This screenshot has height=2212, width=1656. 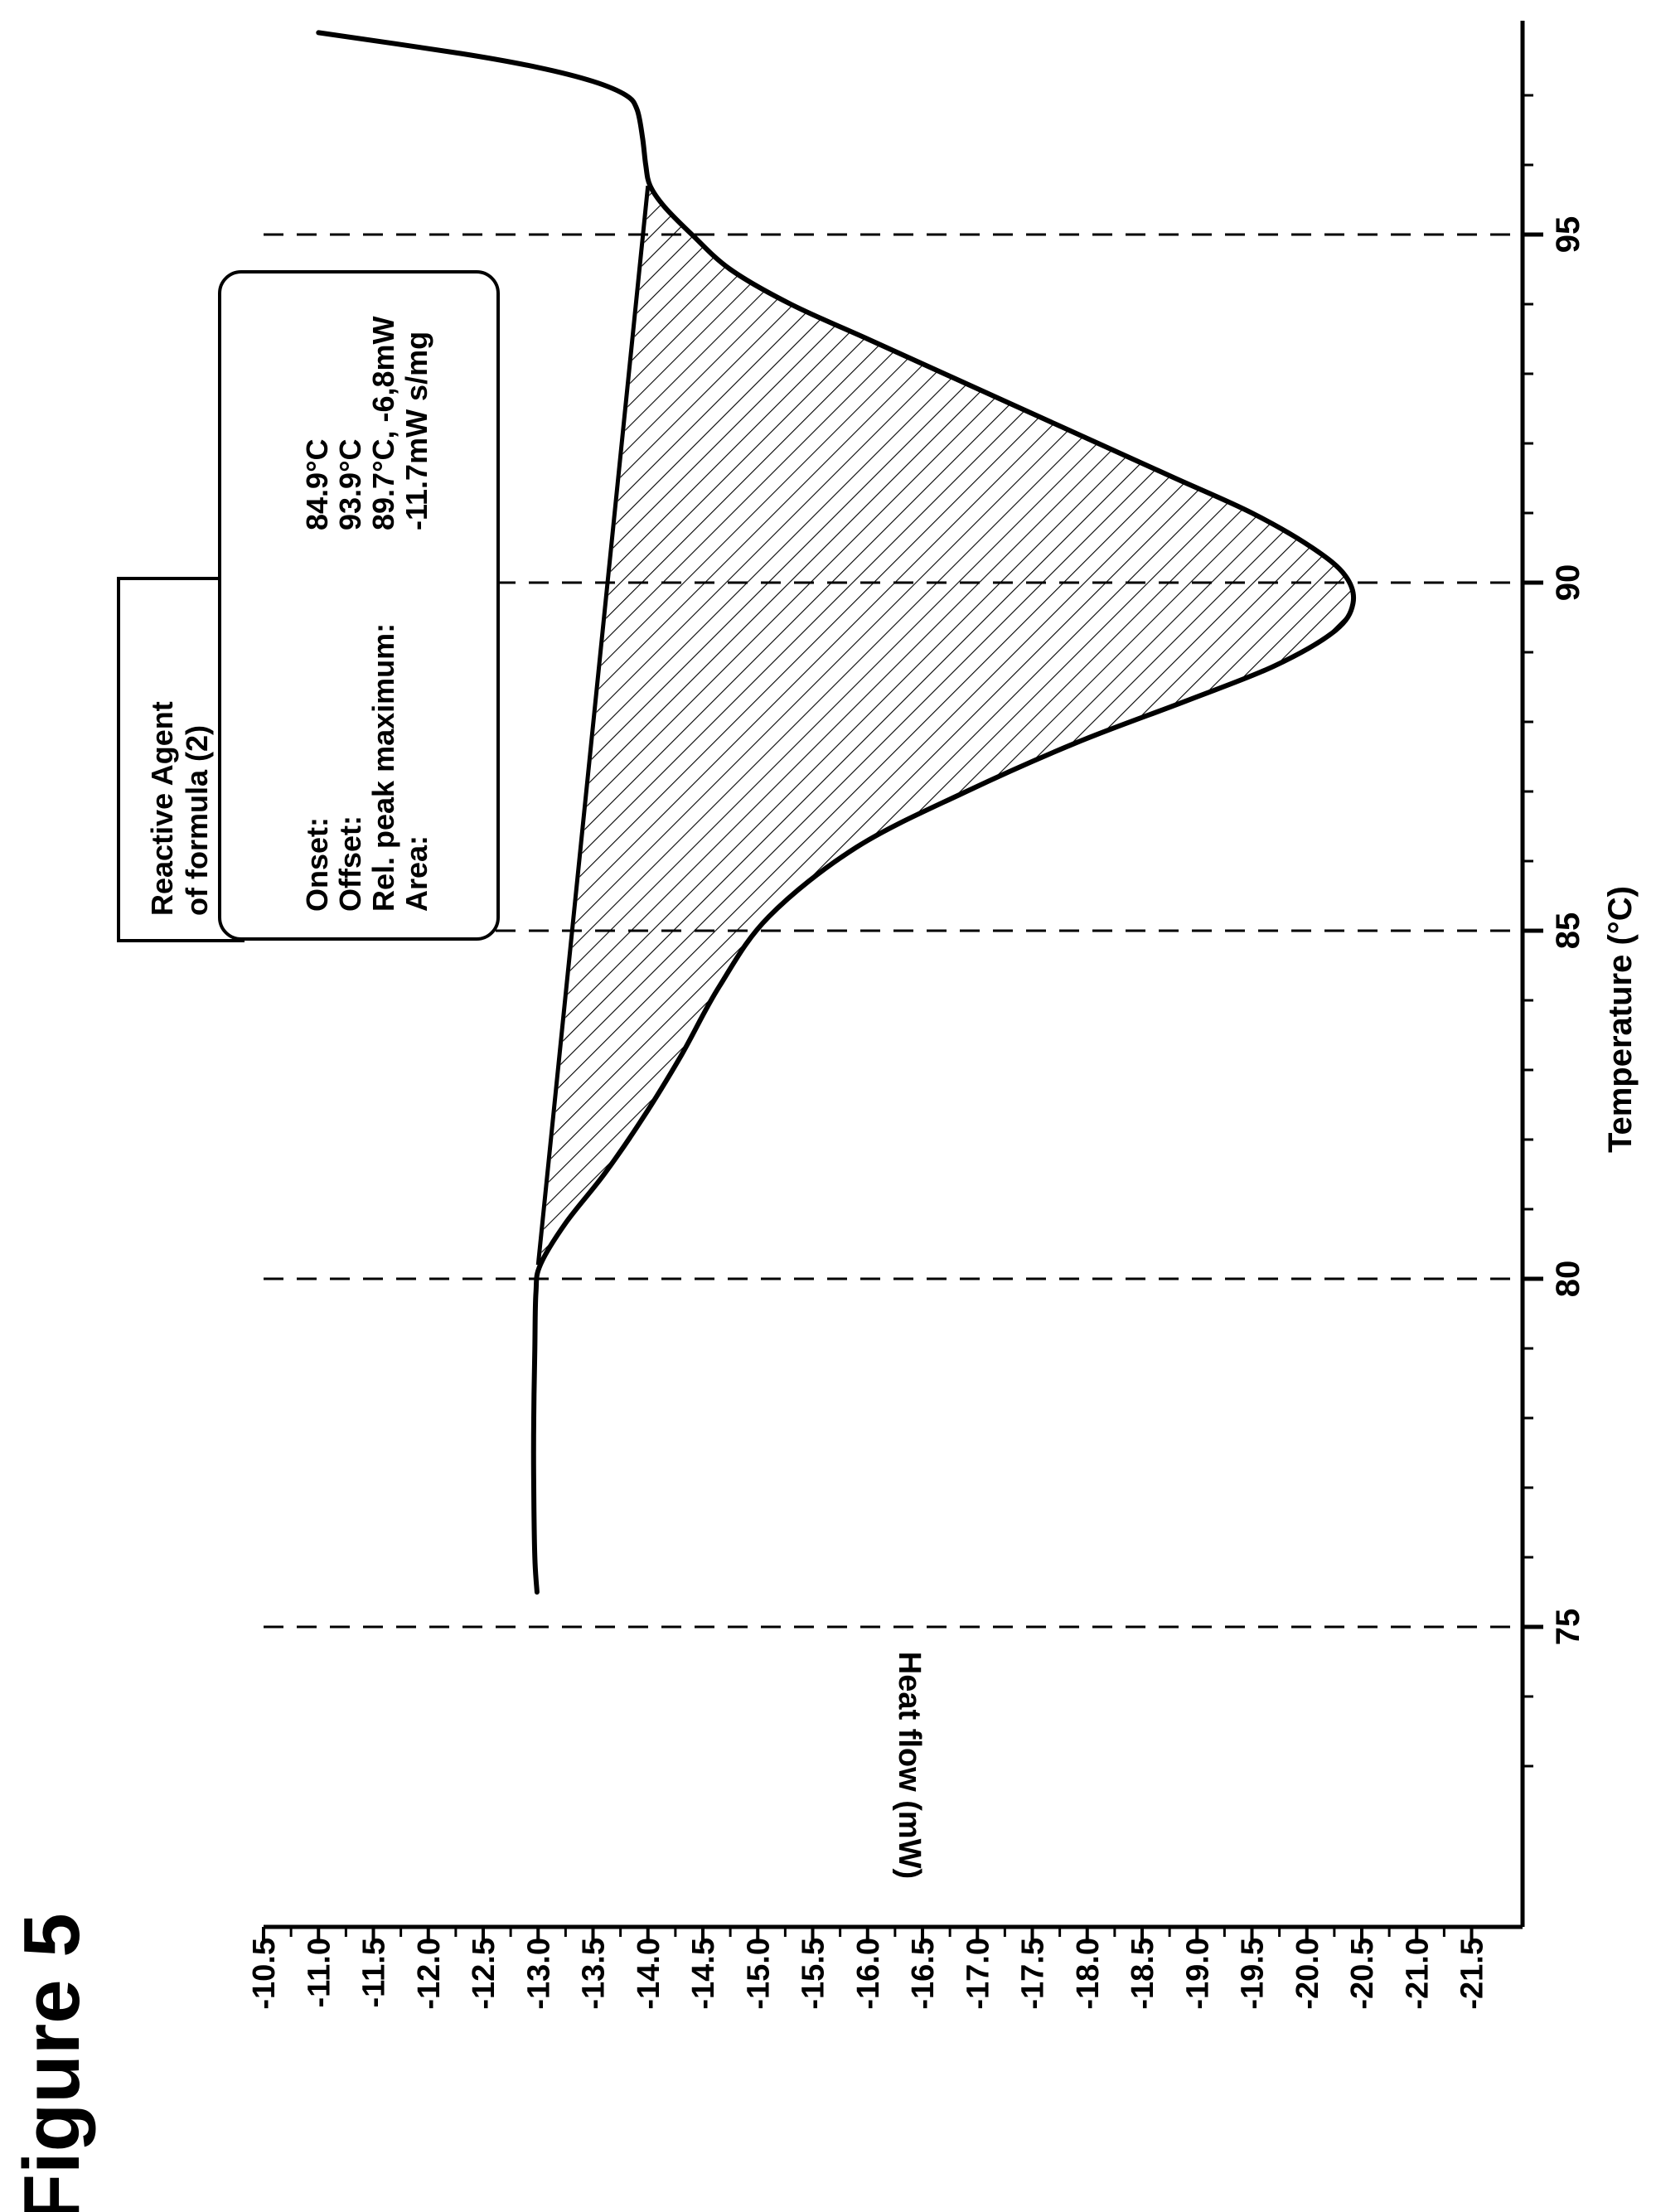 What do you see at coordinates (383, 767) in the screenshot?
I see `peak-max-label: Rel. peak maximum:` at bounding box center [383, 767].